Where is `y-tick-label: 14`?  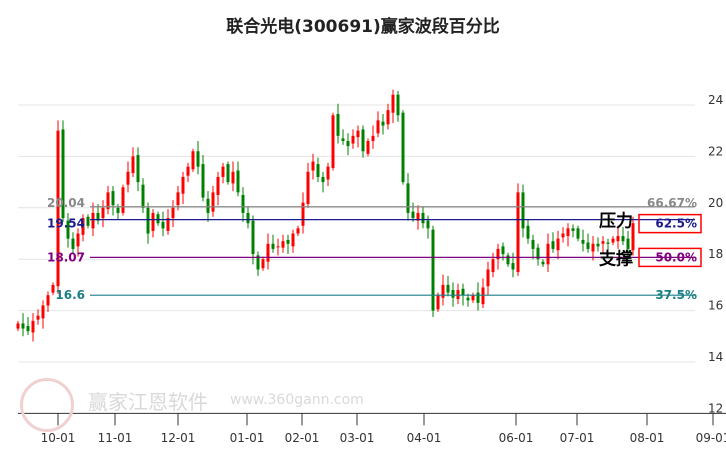 y-tick-label: 14 is located at coordinates (715, 357).